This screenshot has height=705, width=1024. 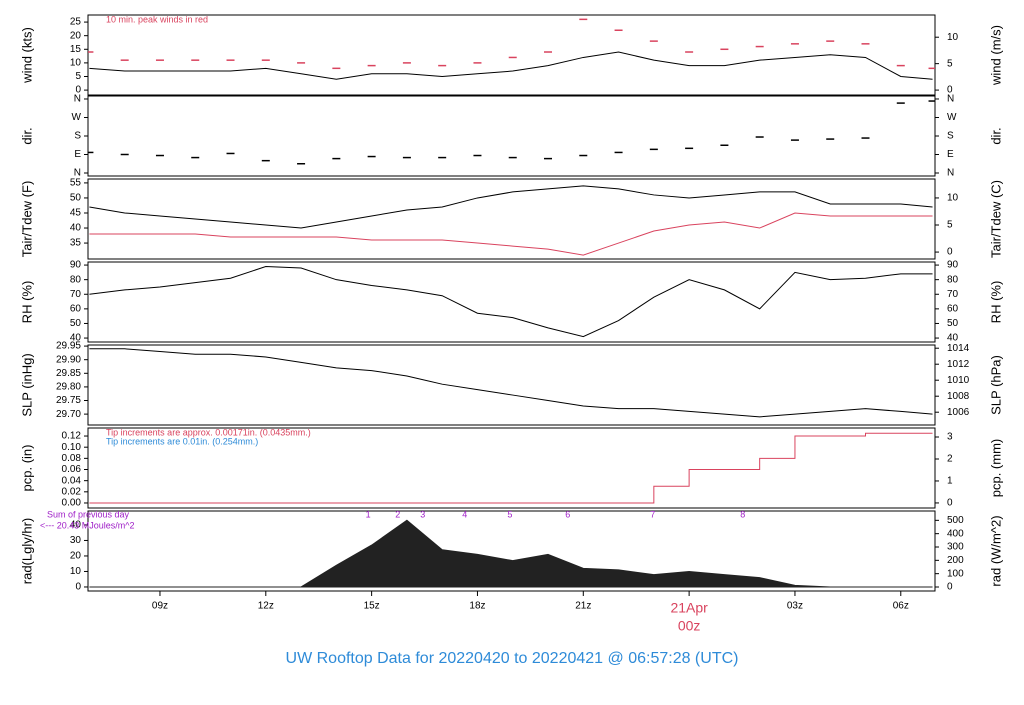 I want to click on day-sum-note: <--- 20.43 MJoules/m^2, so click(x=87, y=525).